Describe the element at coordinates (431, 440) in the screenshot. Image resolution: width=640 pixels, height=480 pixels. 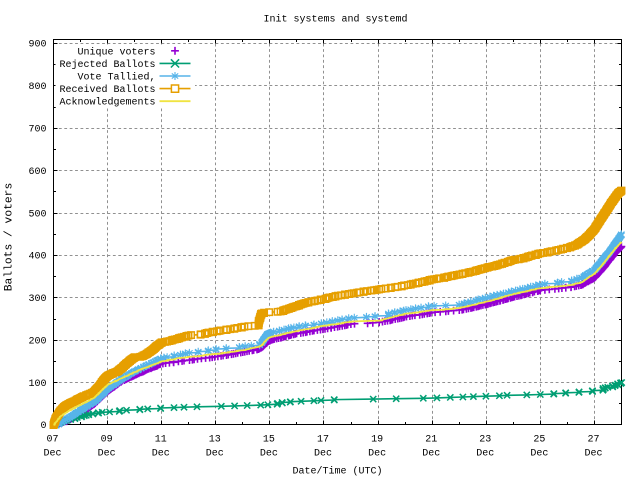
I see `svg-text: 21` at that location.